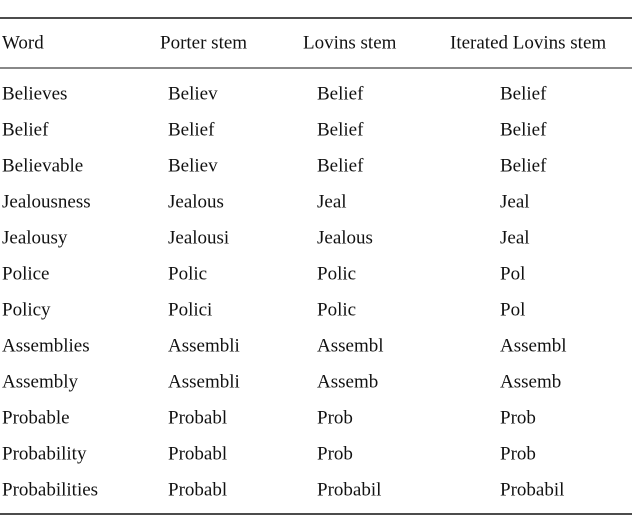 The width and height of the screenshot is (632, 516). I want to click on word-cell: Probabilities, so click(50, 489).